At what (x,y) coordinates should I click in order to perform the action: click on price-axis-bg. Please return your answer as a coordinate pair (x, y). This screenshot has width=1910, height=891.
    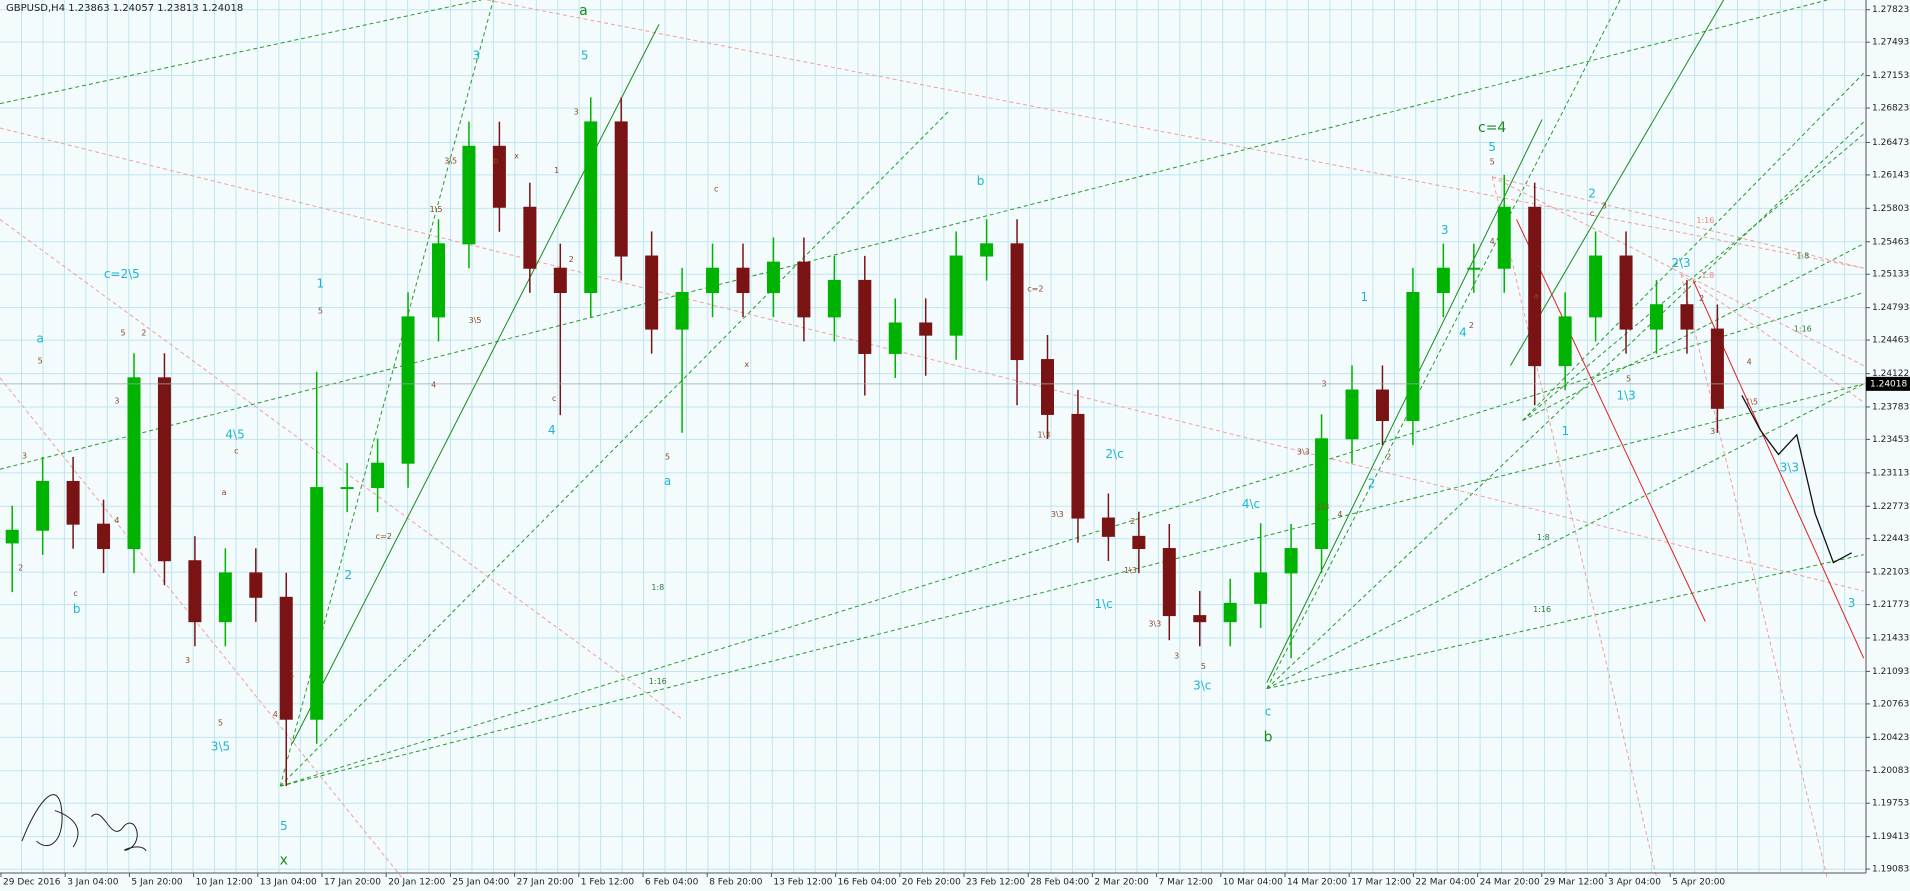
    Looking at the image, I should click on (1888, 445).